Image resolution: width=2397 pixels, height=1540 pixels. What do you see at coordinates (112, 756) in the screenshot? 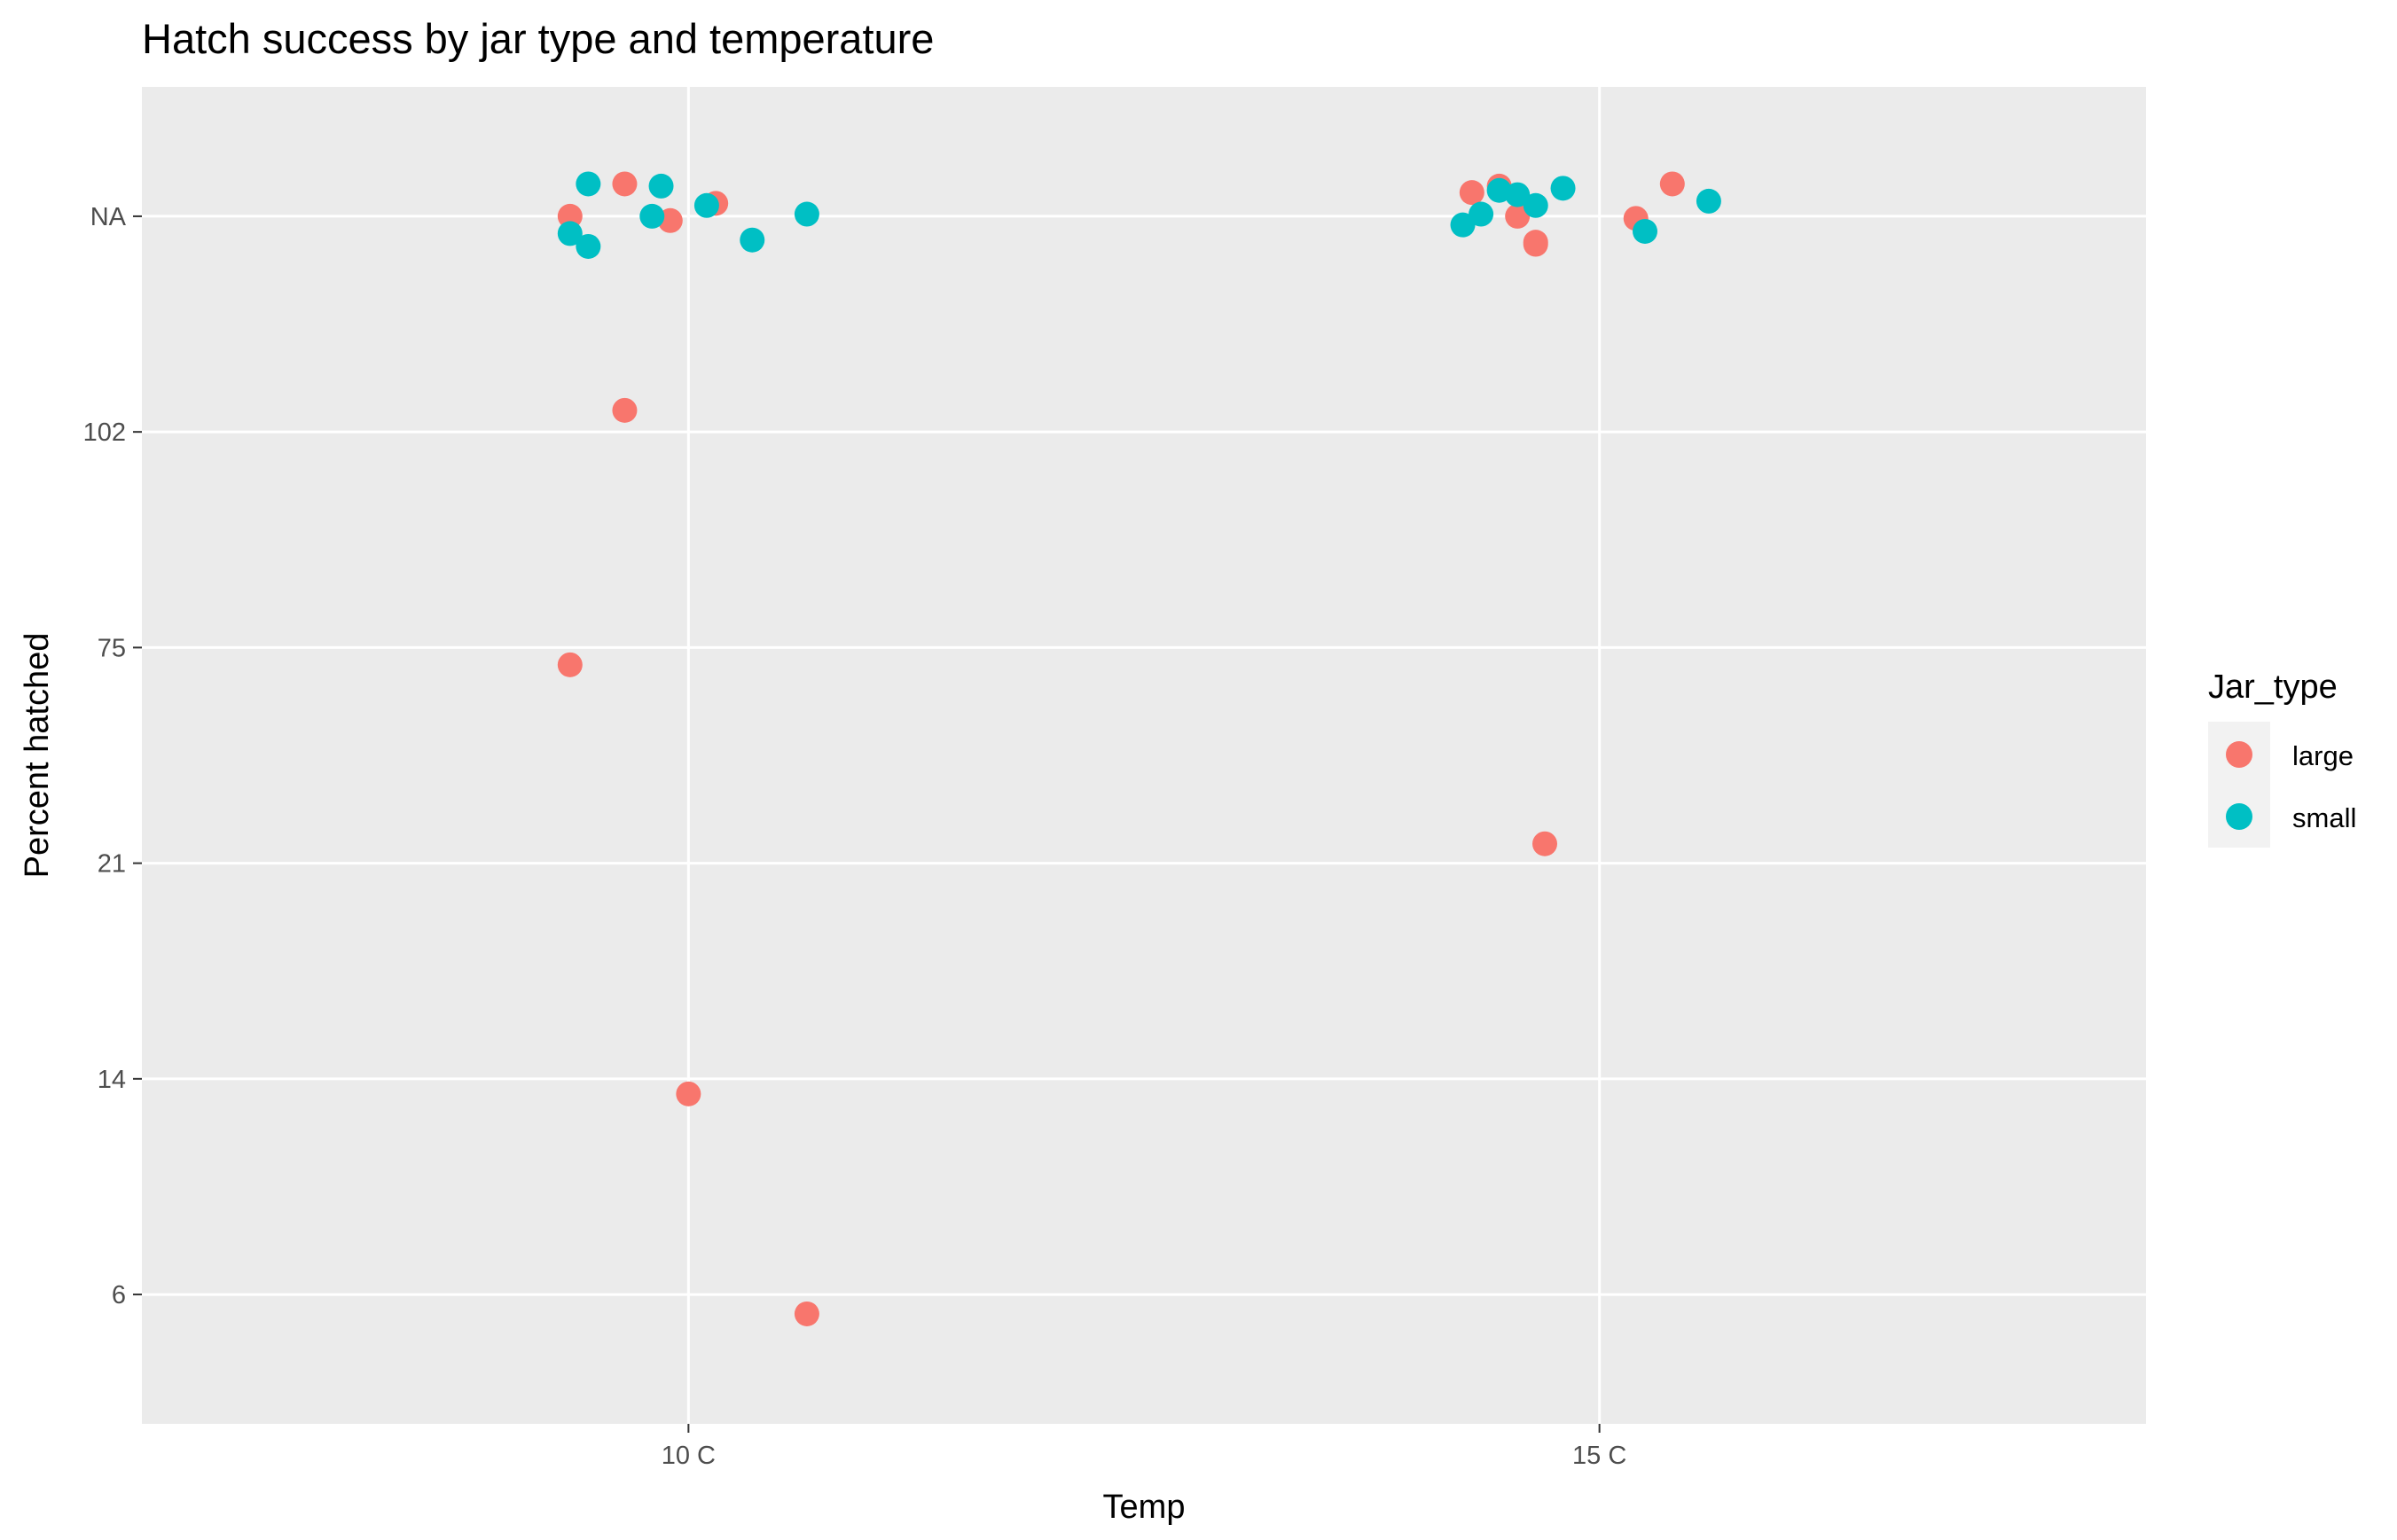
I see `y-axis: 6 14 21 75 102 NA` at bounding box center [112, 756].